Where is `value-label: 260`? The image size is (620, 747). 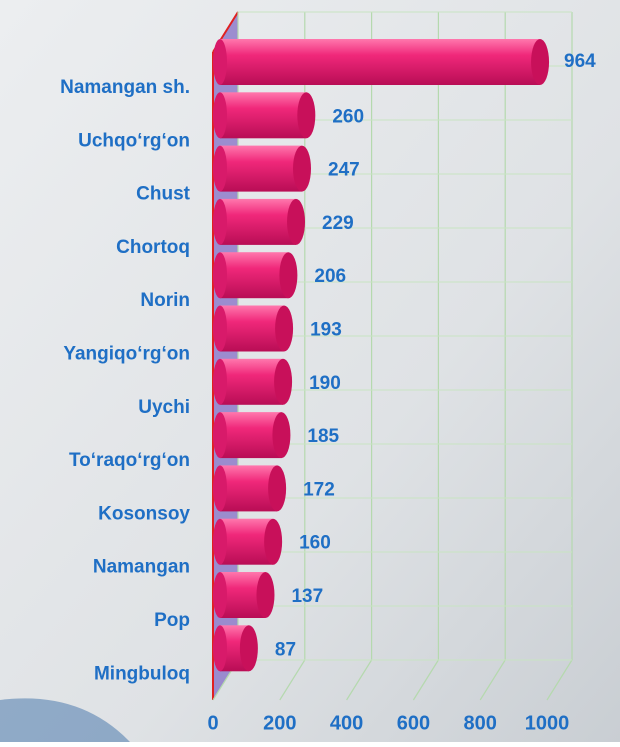
value-label: 260 is located at coordinates (348, 116).